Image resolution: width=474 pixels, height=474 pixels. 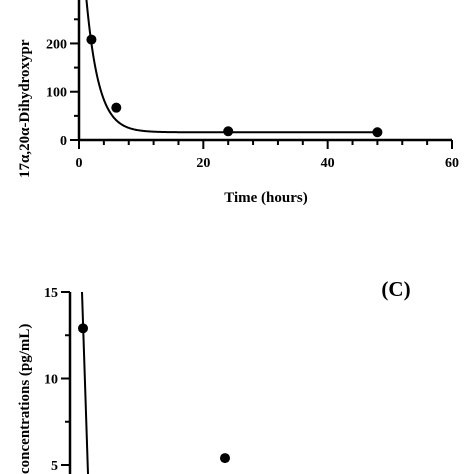 I want to click on y-tick-labels: 0 100 200, so click(x=56, y=93).